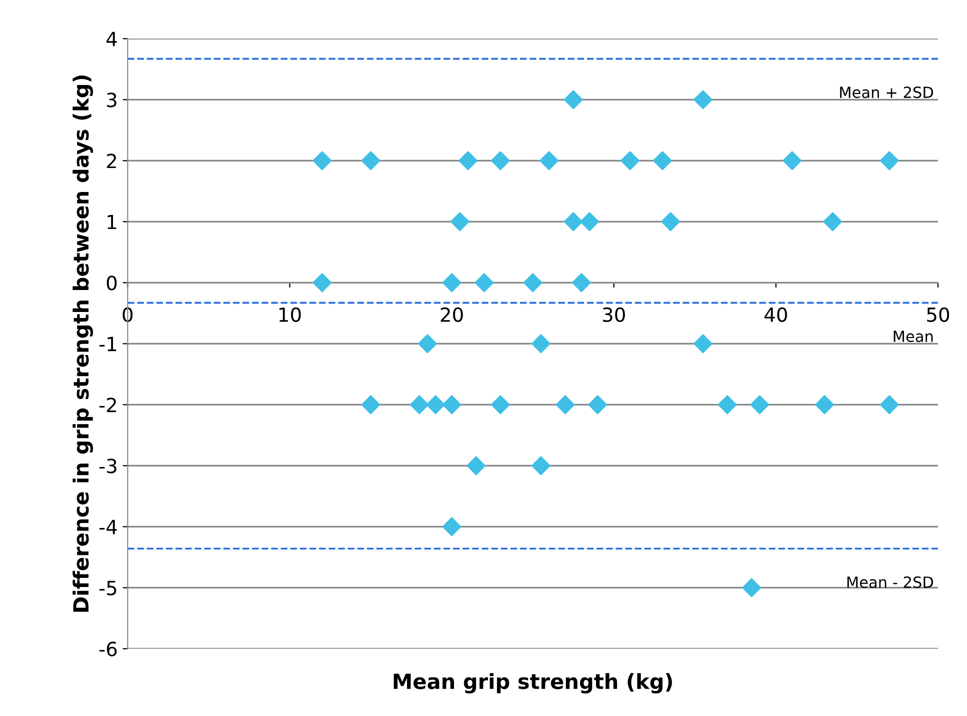 This screenshot has width=967, height=716. Describe the element at coordinates (533, 683) in the screenshot. I see `x-axis-title: Mean grip strength (kg)` at that location.